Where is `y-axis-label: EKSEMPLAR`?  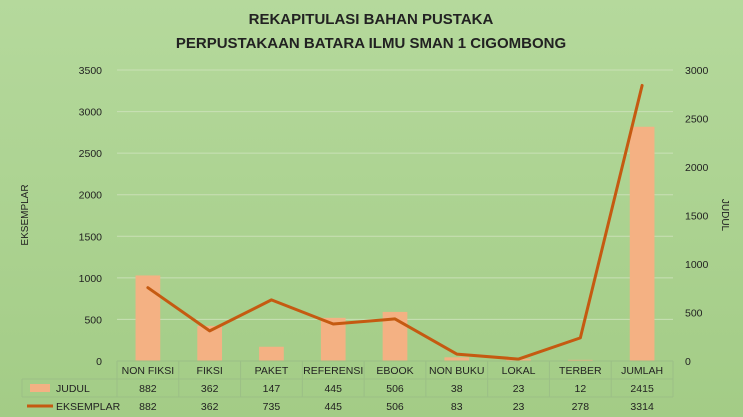 y-axis-label: EKSEMPLAR is located at coordinates (25, 214).